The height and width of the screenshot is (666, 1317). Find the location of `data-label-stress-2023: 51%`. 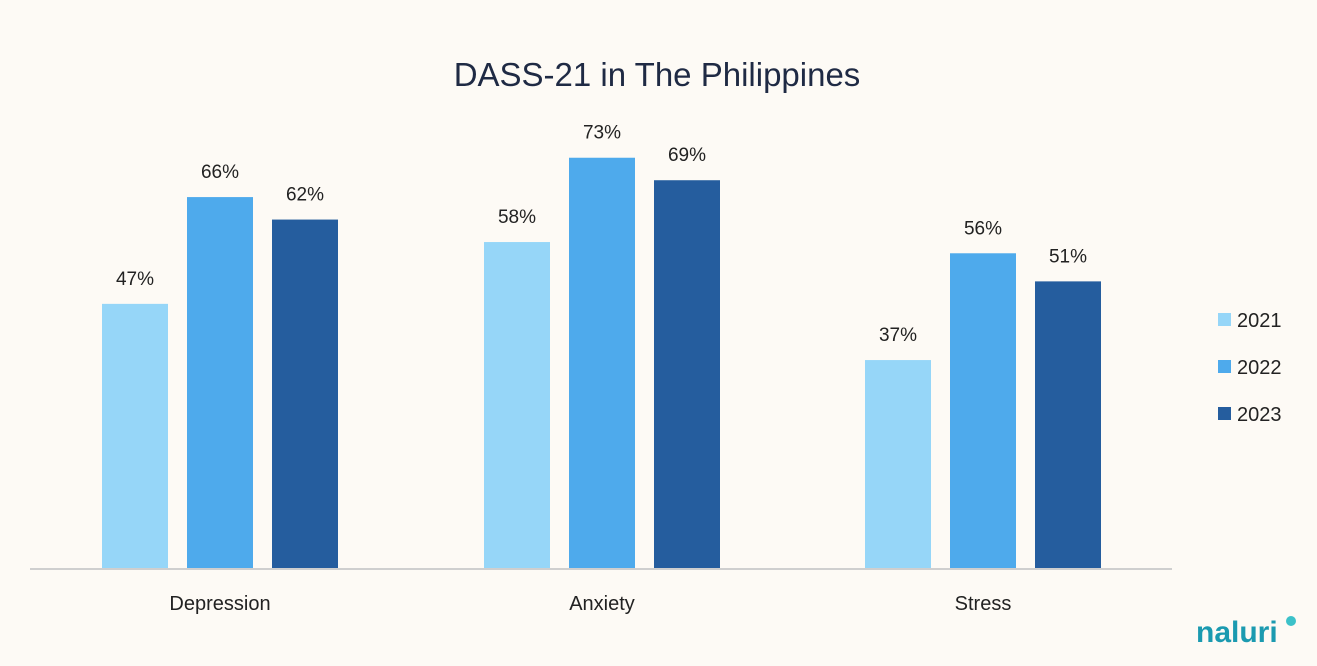

data-label-stress-2023: 51% is located at coordinates (1068, 256).